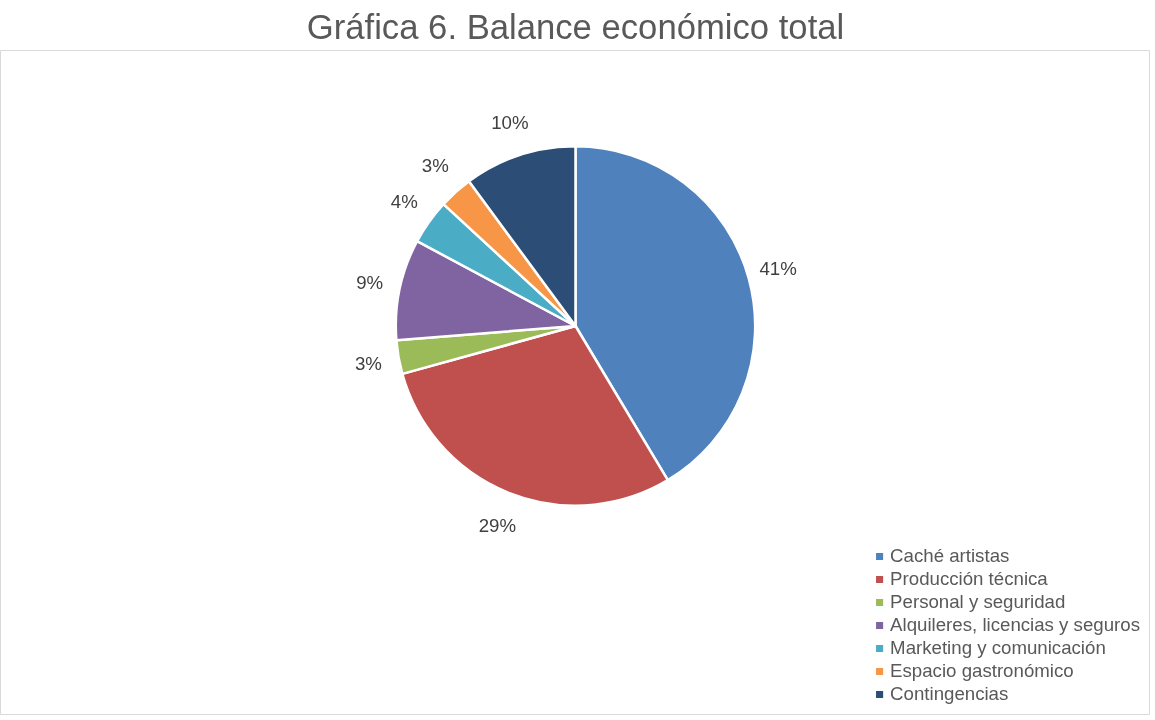 This screenshot has width=1155, height=720. Describe the element at coordinates (982, 671) in the screenshot. I see `legend-label: Espacio gastronómico` at that location.